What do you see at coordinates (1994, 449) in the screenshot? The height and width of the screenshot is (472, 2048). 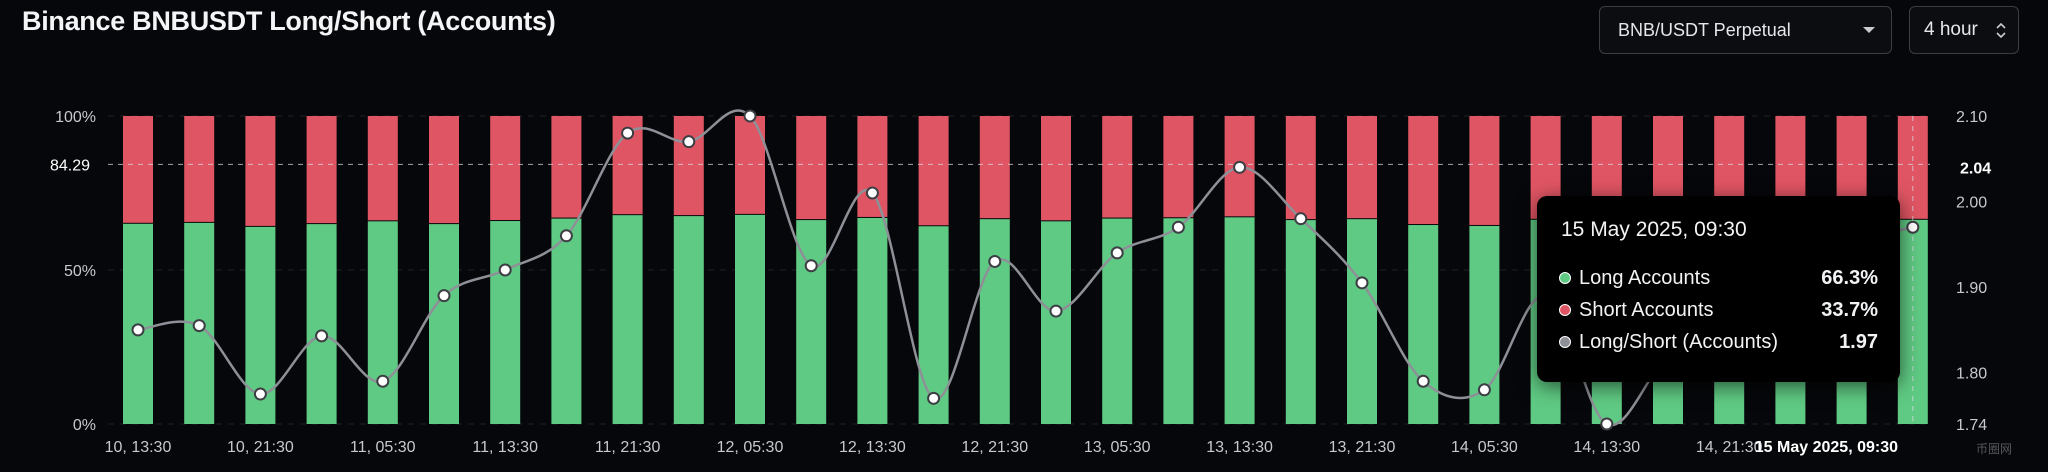 I see `watermark: 币圈网` at bounding box center [1994, 449].